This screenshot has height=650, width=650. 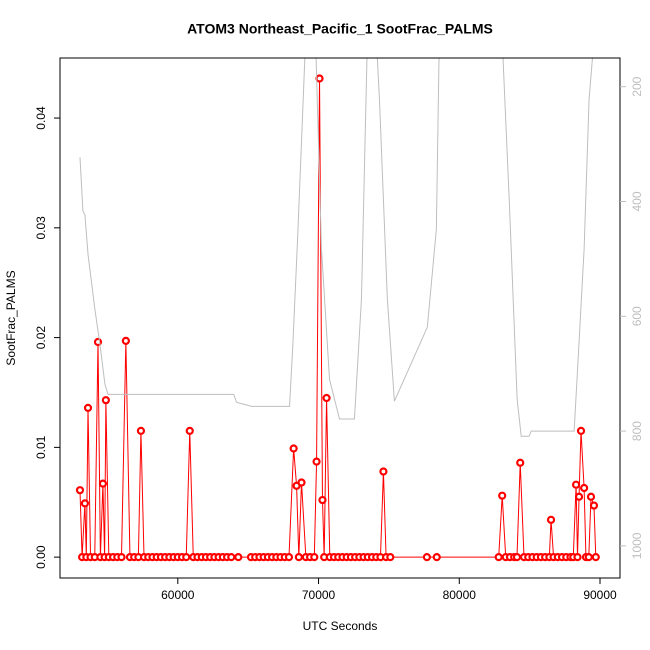 What do you see at coordinates (41, 228) in the screenshot?
I see `y-tick-label: 0.03` at bounding box center [41, 228].